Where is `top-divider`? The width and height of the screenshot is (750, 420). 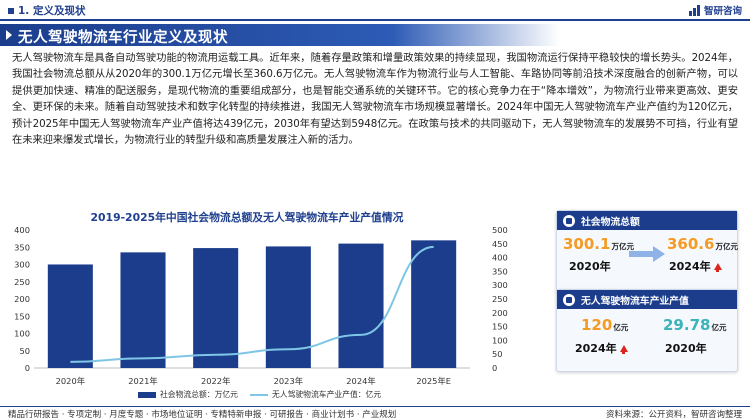
top-divider is located at coordinates (375, 20).